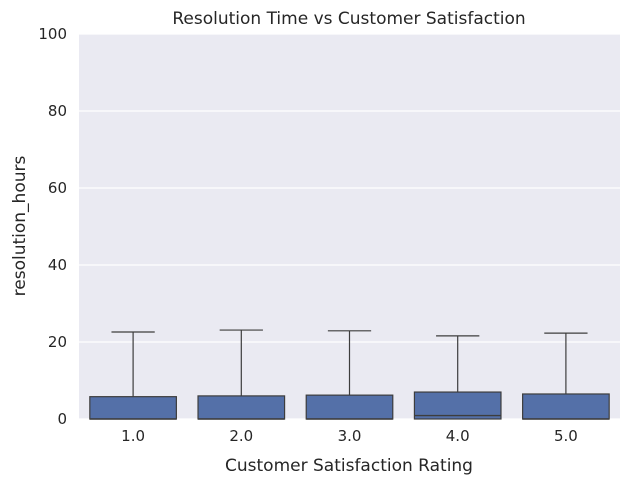 The width and height of the screenshot is (630, 484). What do you see at coordinates (52, 34) in the screenshot?
I see `y-tick-label: 100` at bounding box center [52, 34].